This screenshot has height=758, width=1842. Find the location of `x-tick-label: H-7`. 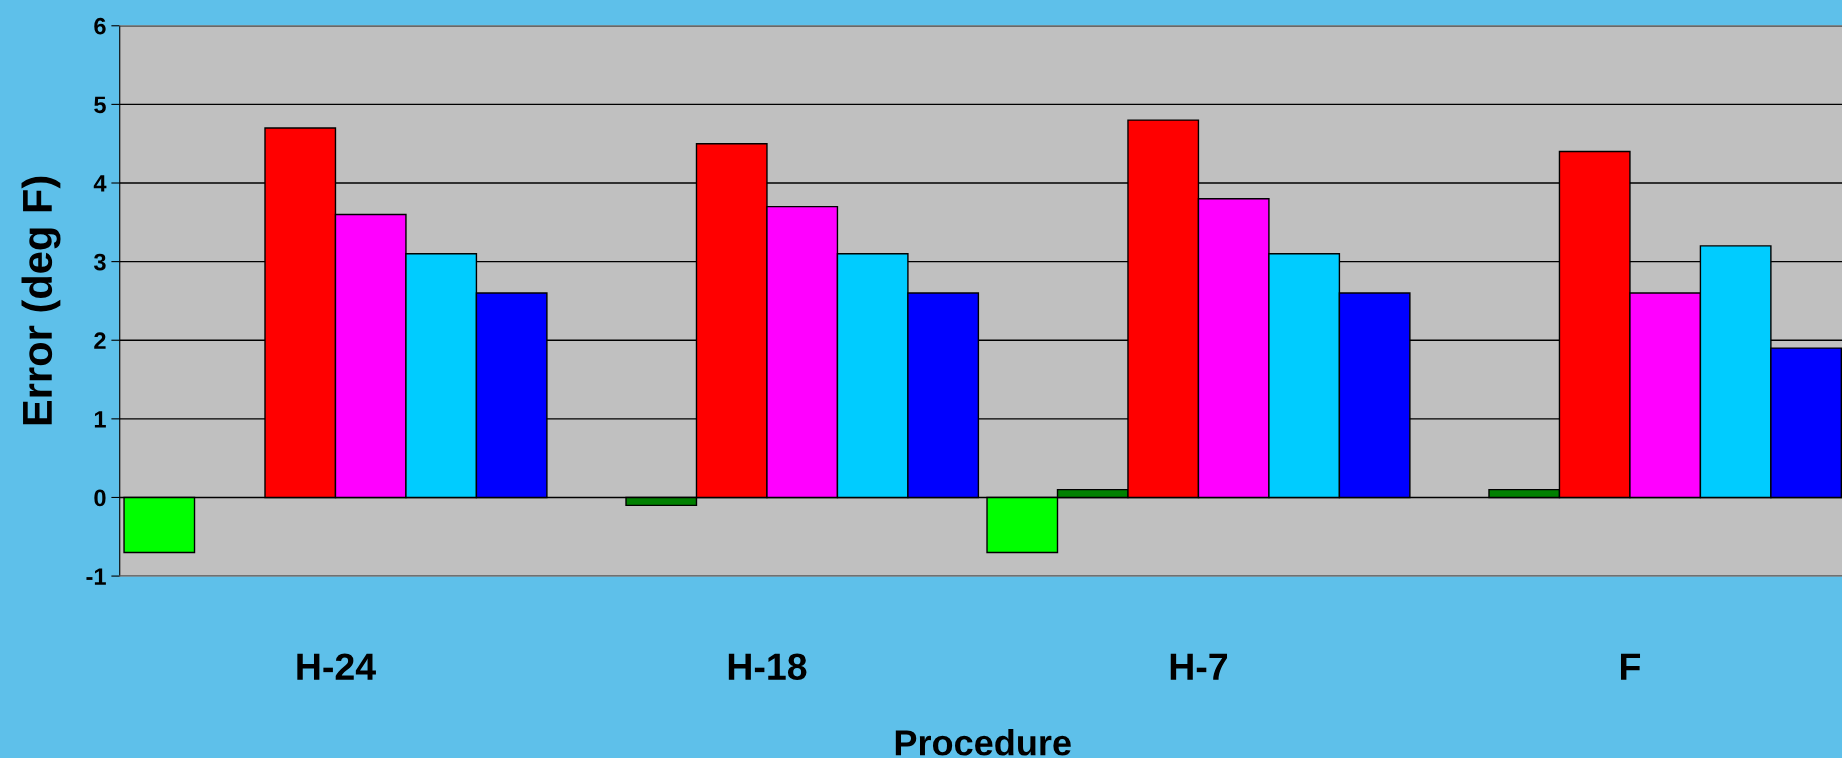

x-tick-label: H-7 is located at coordinates (1199, 666).